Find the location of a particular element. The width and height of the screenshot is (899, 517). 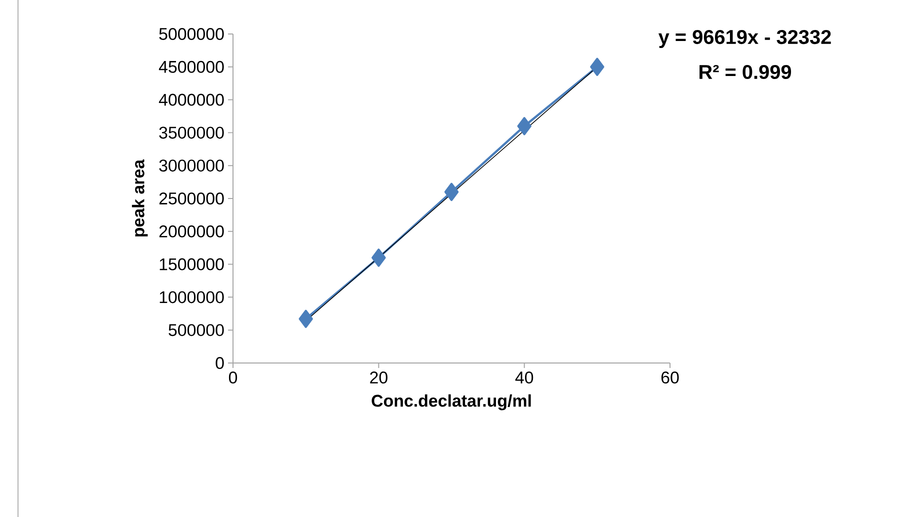

y-tick-label: 1500000 is located at coordinates (192, 264).